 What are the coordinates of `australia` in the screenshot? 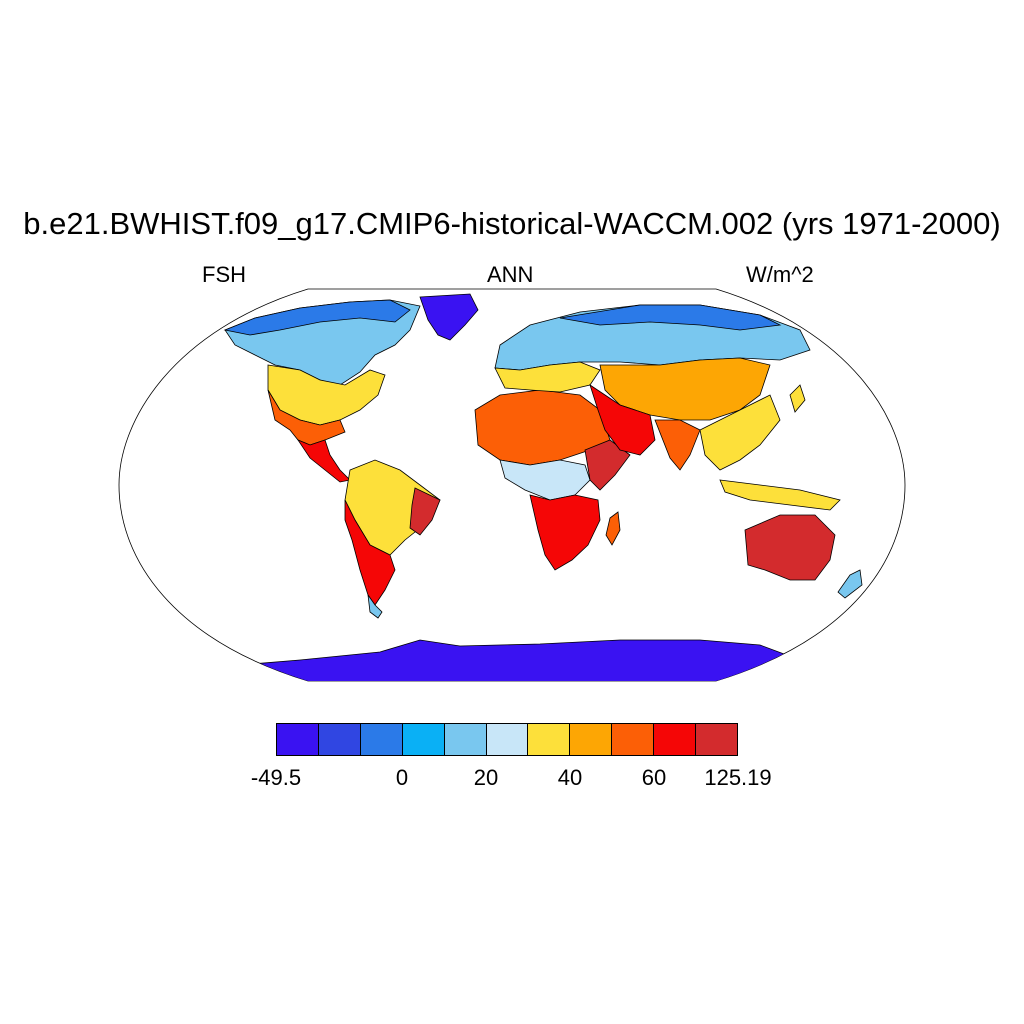 It's located at (790, 547).